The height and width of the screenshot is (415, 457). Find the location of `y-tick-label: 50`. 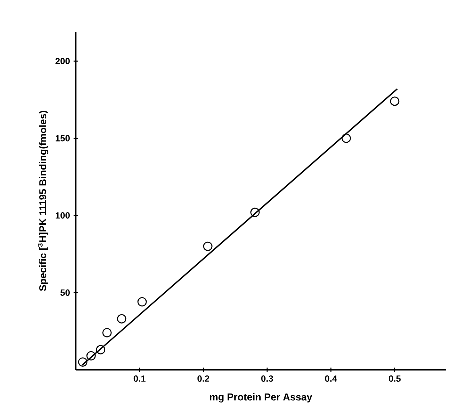

y-tick-label: 50 is located at coordinates (65, 293).